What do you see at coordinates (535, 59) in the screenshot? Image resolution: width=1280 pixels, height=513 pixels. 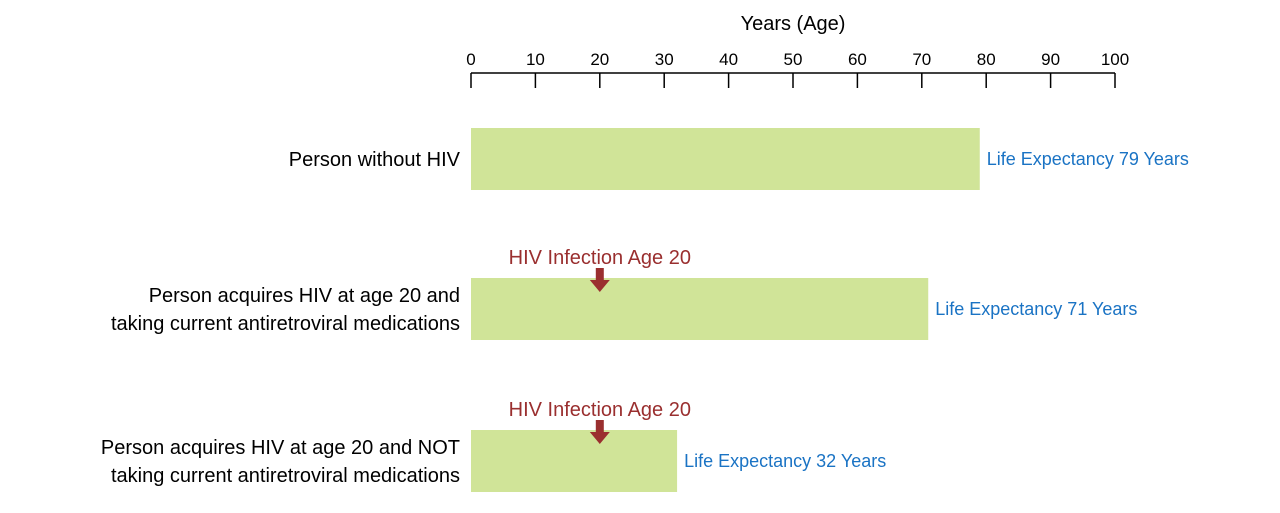 I see `x-tick-label: 10` at bounding box center [535, 59].